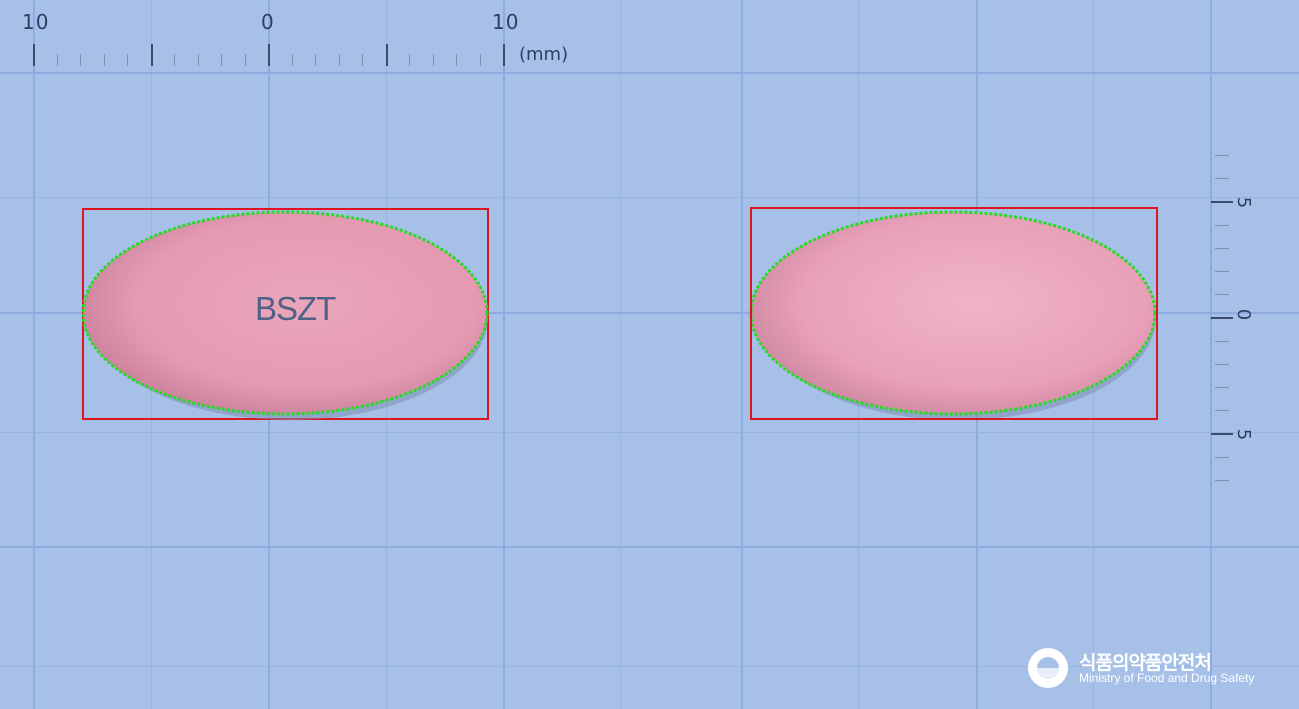  I want to click on logo-korean-text: 식품의약품안전처, so click(1145, 663).